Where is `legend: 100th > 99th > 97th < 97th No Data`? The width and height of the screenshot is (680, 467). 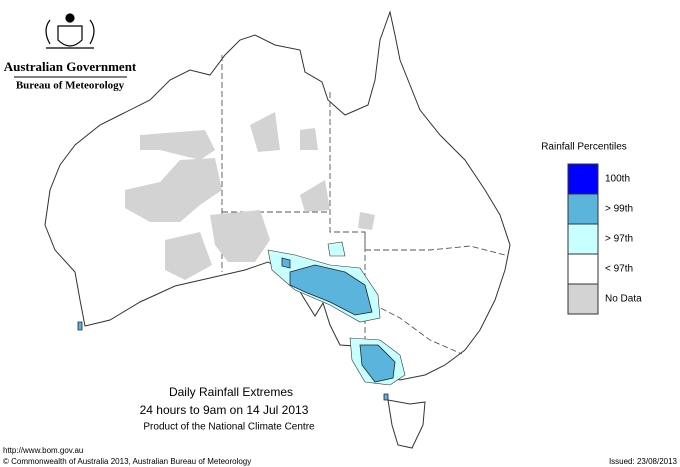
legend: 100th > 99th > 97th < 97th No Data is located at coordinates (604, 239).